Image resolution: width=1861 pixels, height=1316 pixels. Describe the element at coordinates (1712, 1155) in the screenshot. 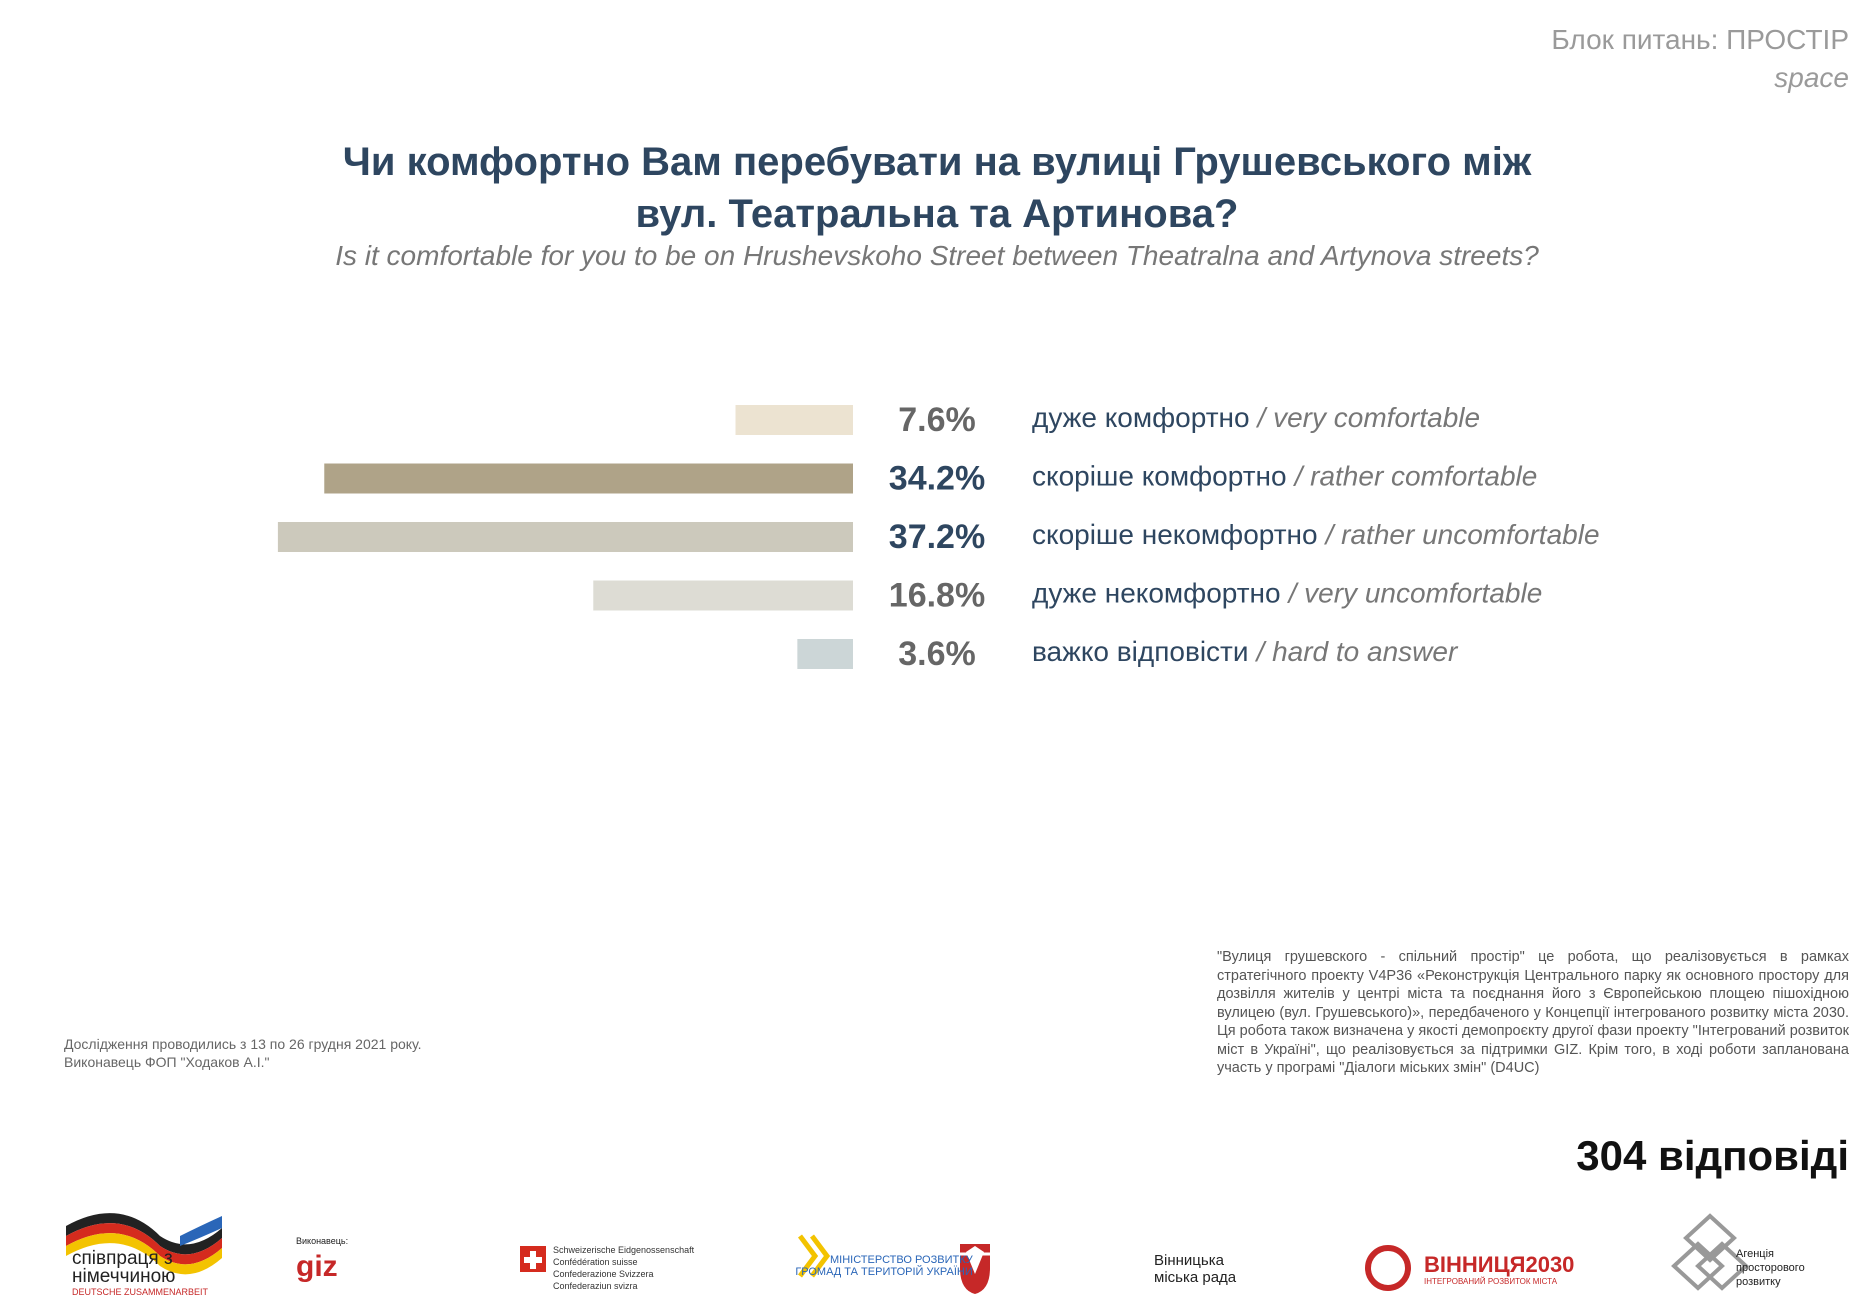

I see `responses: 304 відповіді` at that location.